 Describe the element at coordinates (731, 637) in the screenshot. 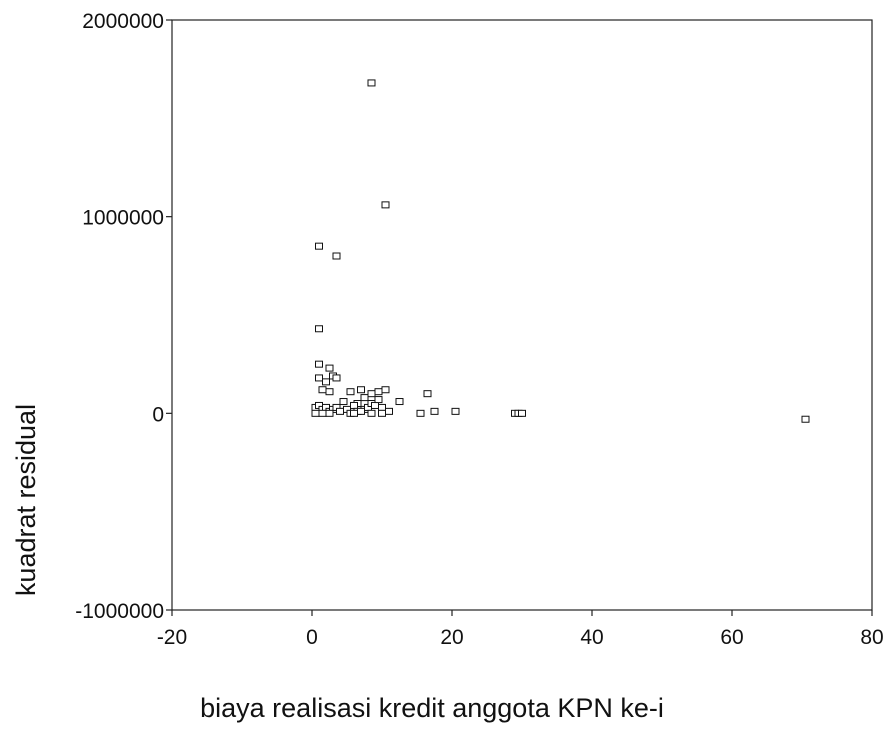

I see `x-tick-label: 60` at that location.